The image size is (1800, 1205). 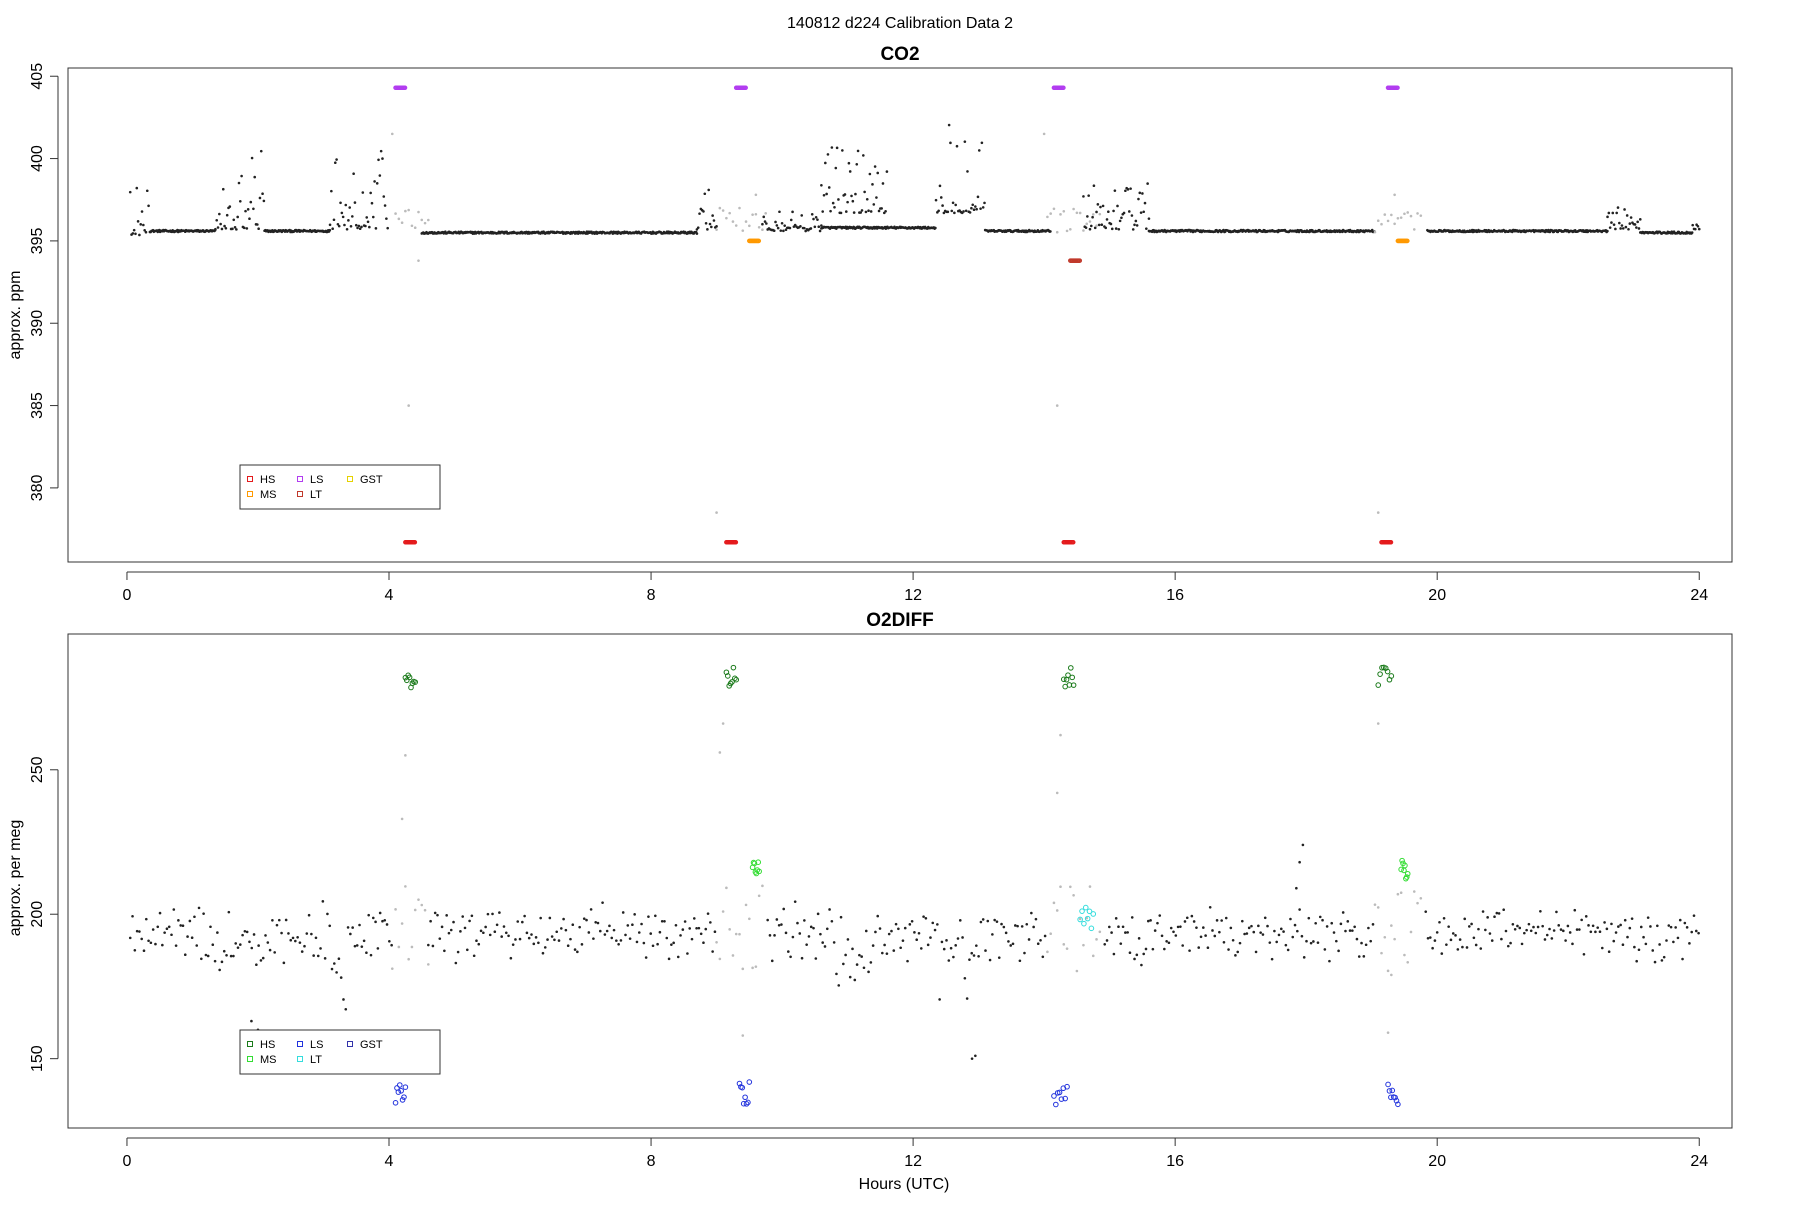 What do you see at coordinates (389, 595) in the screenshot?
I see `co2-x-tick-label: 4` at bounding box center [389, 595].